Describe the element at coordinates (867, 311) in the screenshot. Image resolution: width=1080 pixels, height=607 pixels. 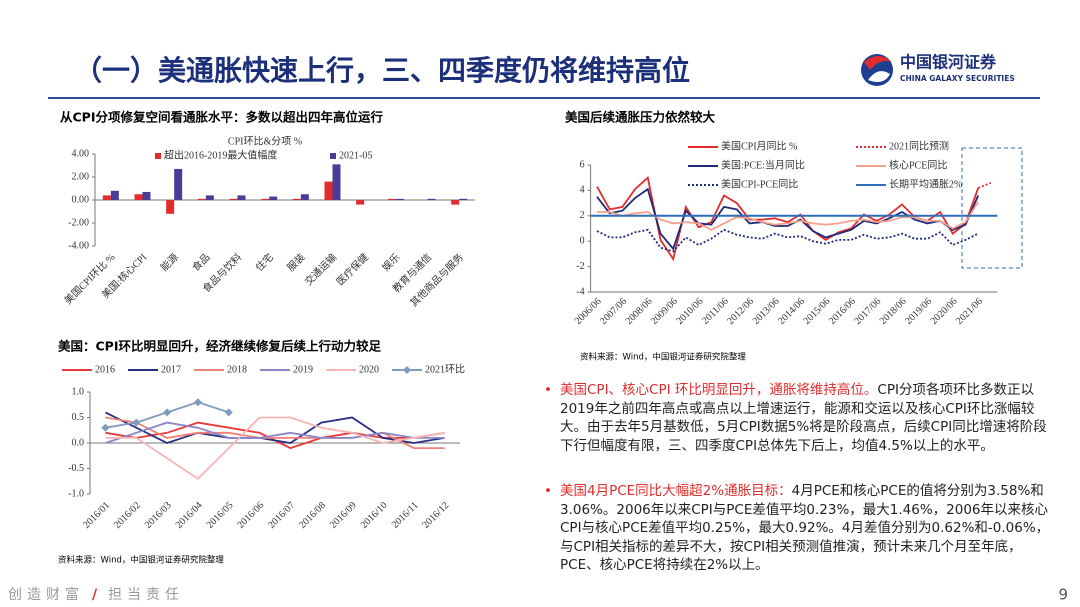
I see `x-tick-label: 2017/06` at that location.